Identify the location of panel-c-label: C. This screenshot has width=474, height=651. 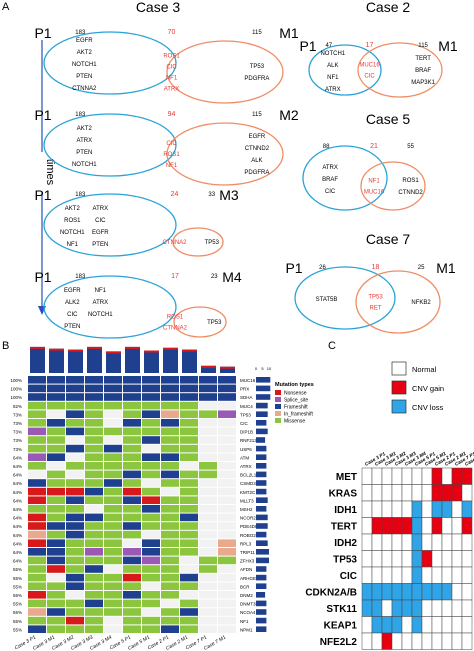
(332, 346).